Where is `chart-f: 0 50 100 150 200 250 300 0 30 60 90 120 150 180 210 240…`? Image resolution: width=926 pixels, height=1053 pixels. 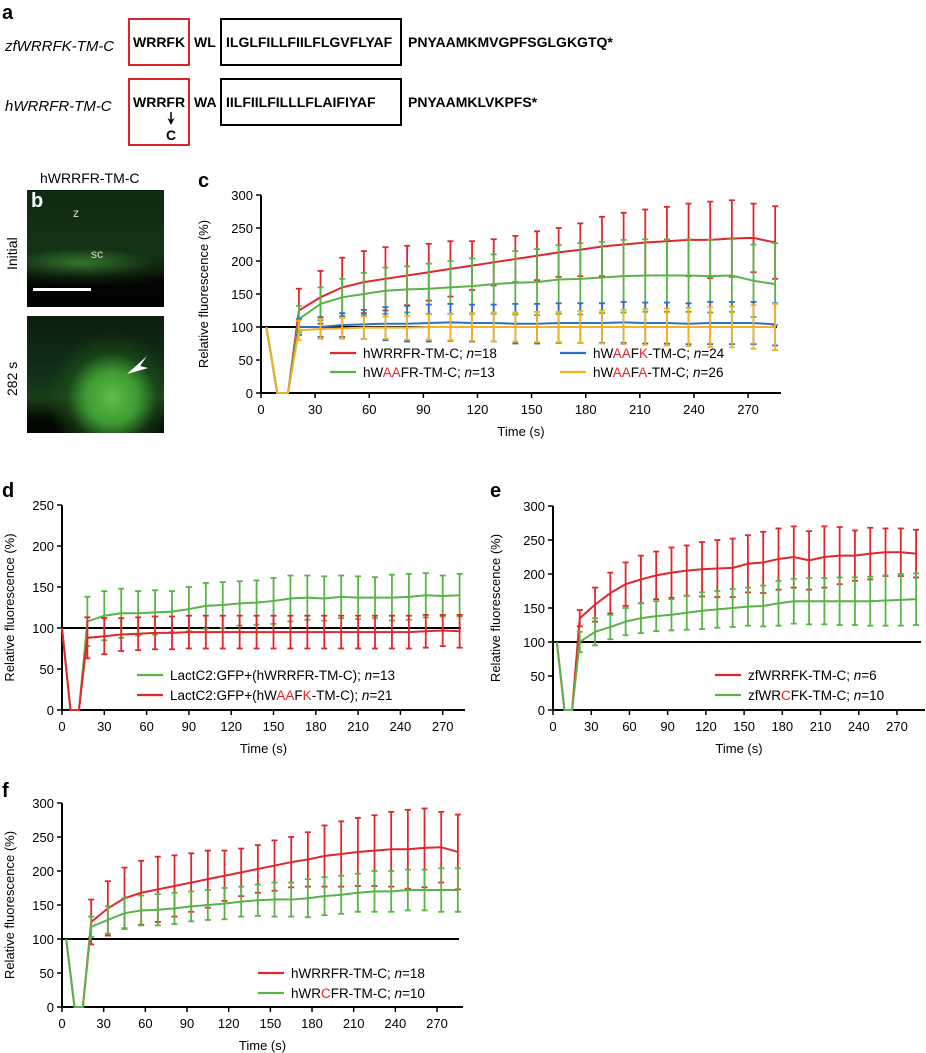
chart-f: 0 50 100 150 200 250 300 0 30 60 90 120 150 180 210 240… is located at coordinates (232, 924).